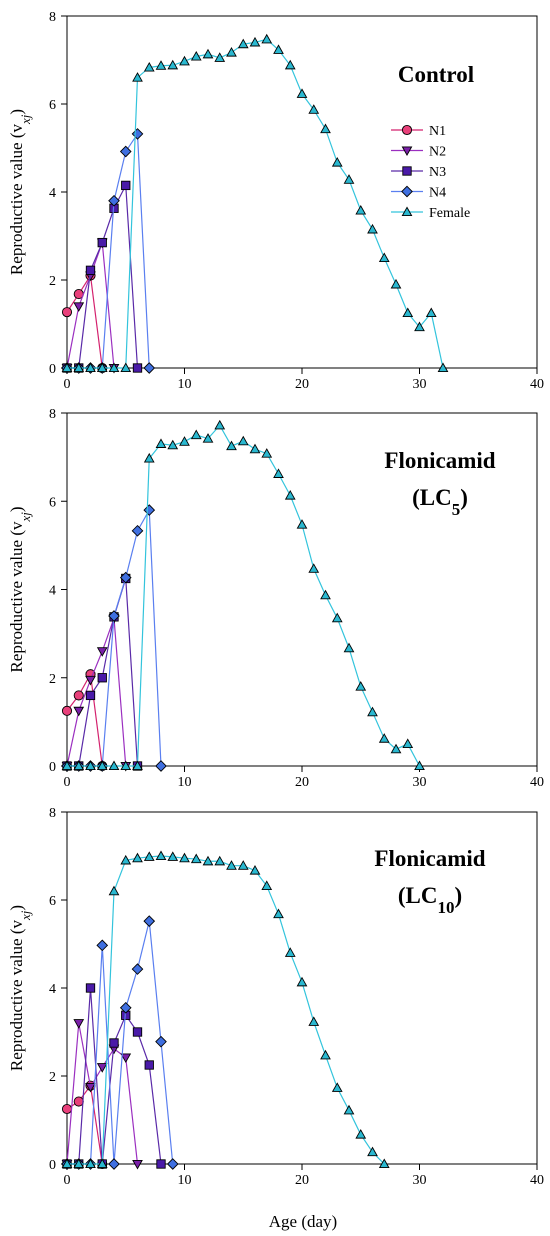 The height and width of the screenshot is (1236, 550). I want to click on series-n4, so click(108, 251).